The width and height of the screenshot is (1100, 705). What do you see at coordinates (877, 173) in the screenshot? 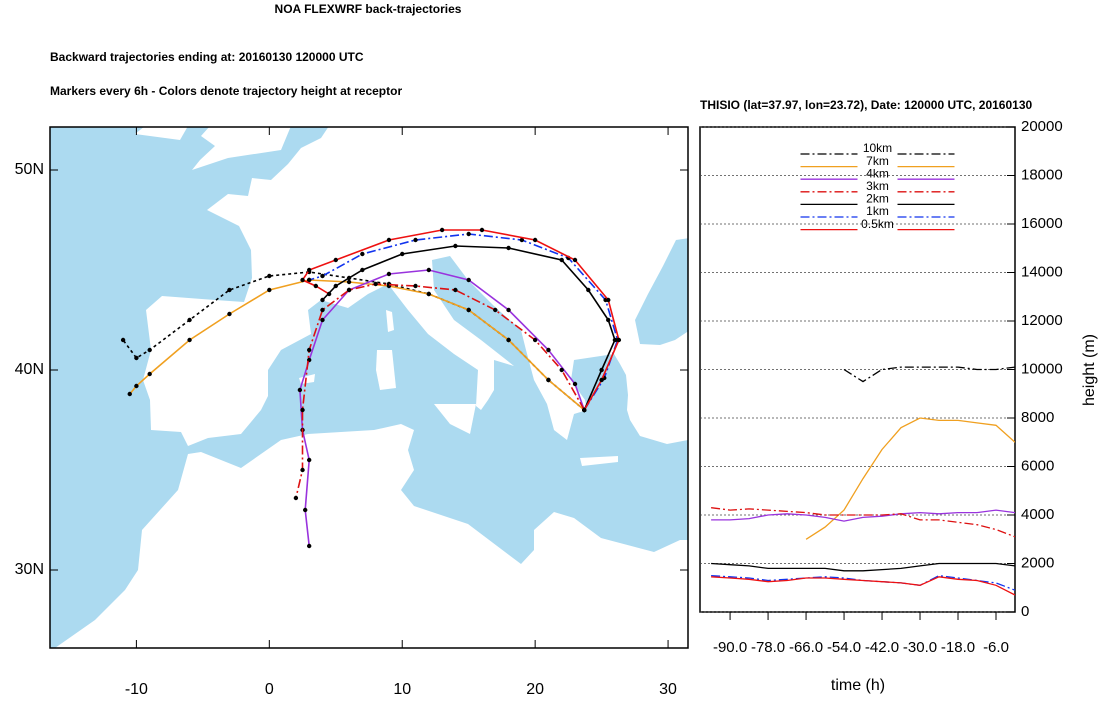
I see `legend-label: 4km` at bounding box center [877, 173].